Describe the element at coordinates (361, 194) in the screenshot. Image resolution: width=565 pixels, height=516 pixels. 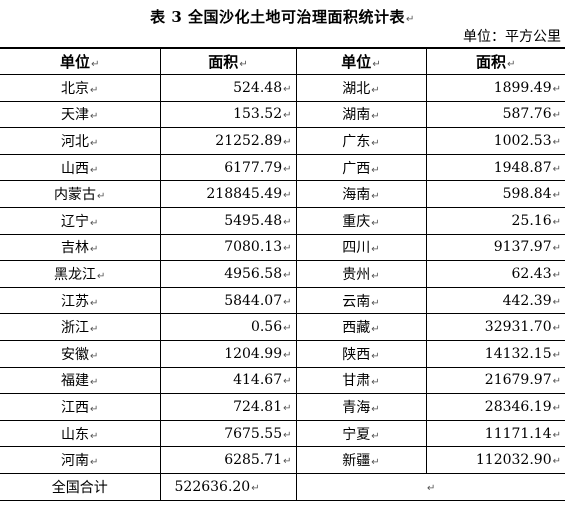
I see `unit-cell: 海南↵` at that location.